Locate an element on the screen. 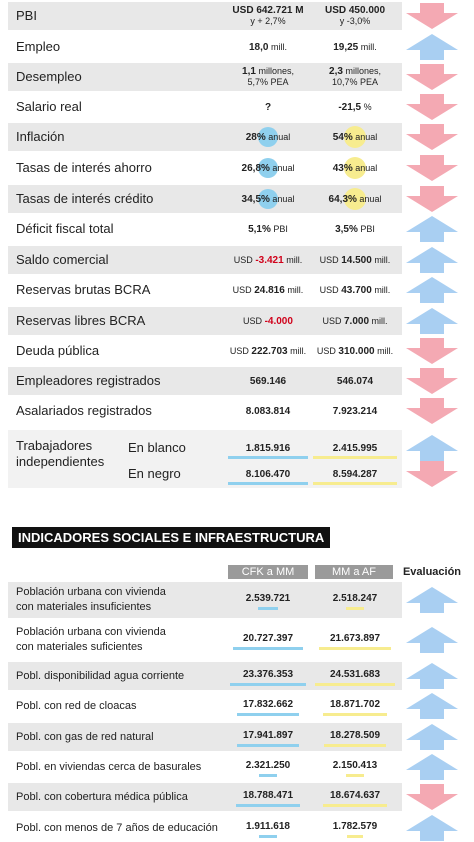 This screenshot has height=842, width=474. value-line: 546.074 is located at coordinates (355, 381).